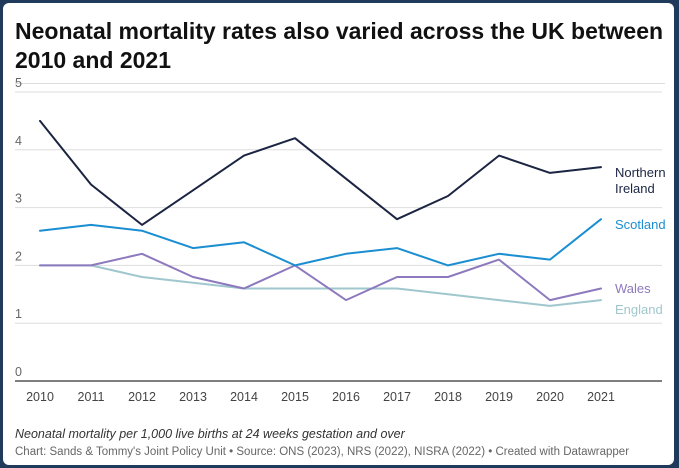 Image resolution: width=679 pixels, height=468 pixels. What do you see at coordinates (142, 397) in the screenshot?
I see `x-tick-label: 2012` at bounding box center [142, 397].